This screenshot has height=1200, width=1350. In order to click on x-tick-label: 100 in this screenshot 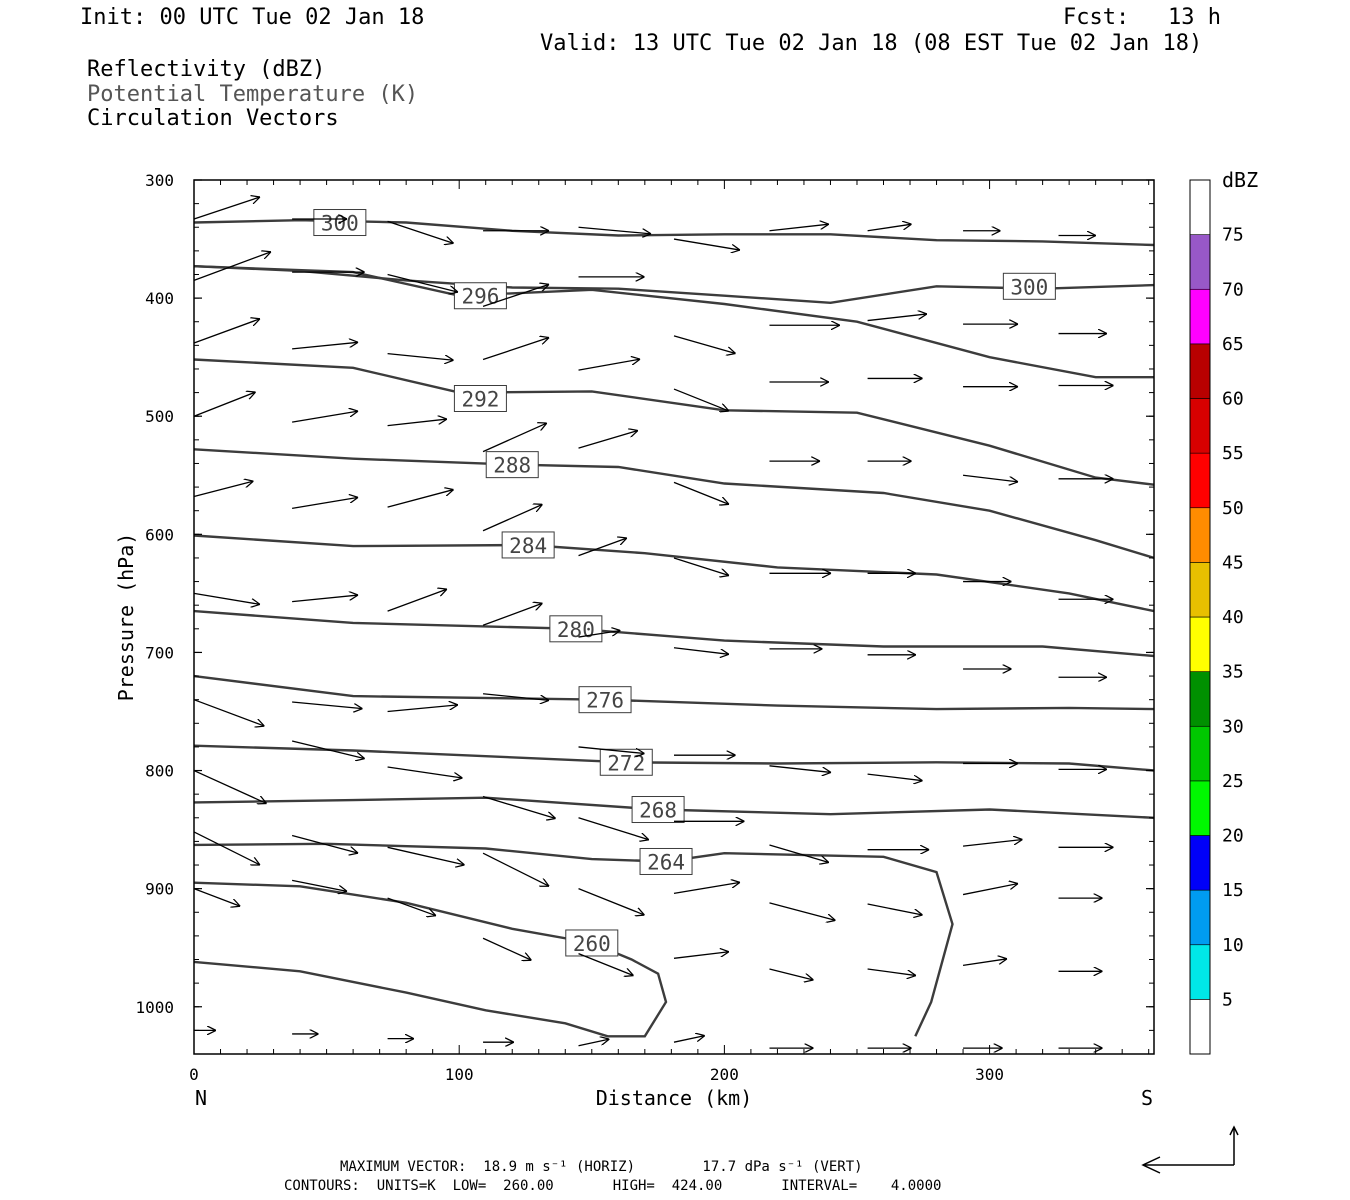, I will do `click(459, 1074)`.